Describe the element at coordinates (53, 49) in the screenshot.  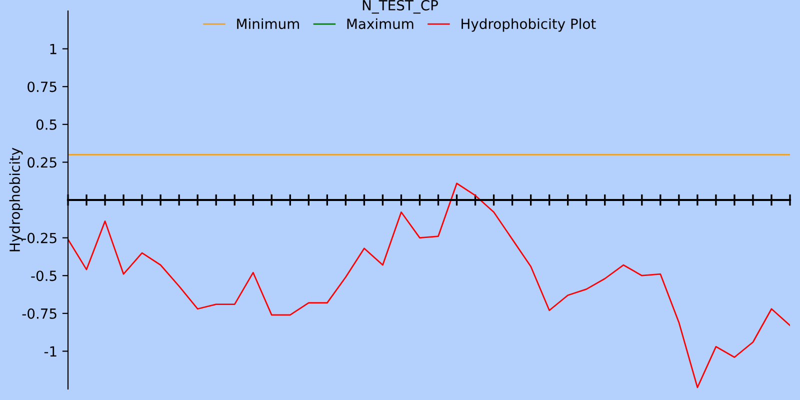
I see `y-tick-label: 1` at that location.